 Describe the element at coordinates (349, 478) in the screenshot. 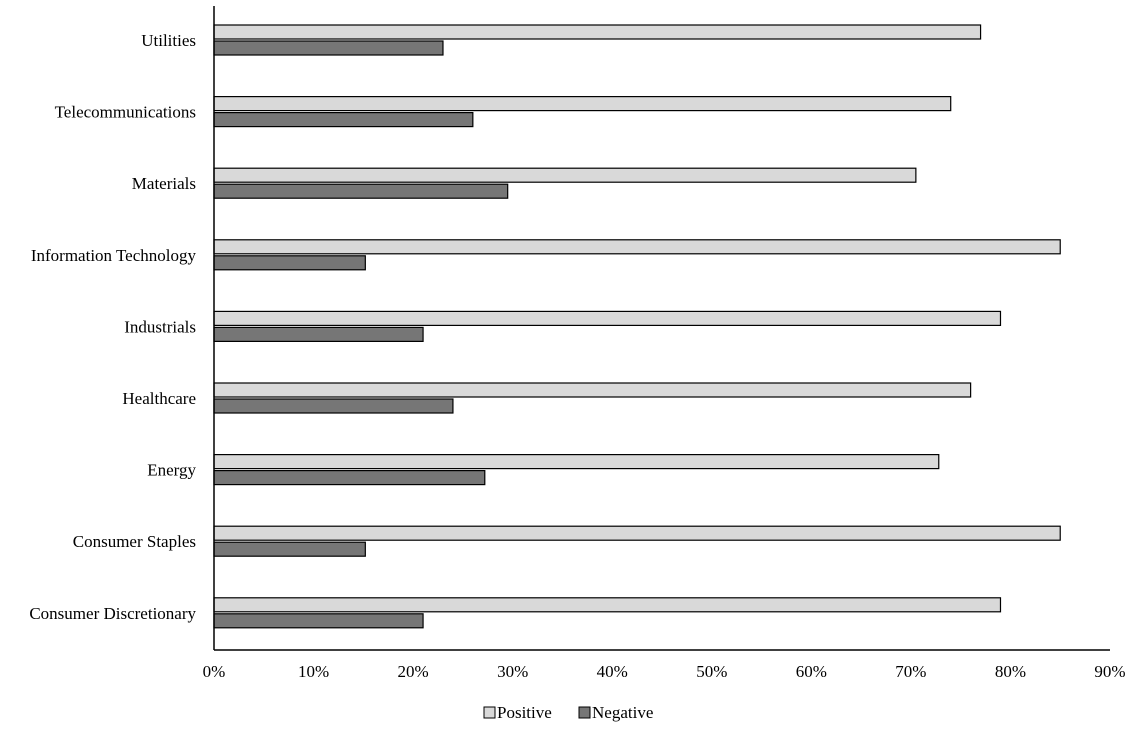

I see `bar-negative-energy` at that location.